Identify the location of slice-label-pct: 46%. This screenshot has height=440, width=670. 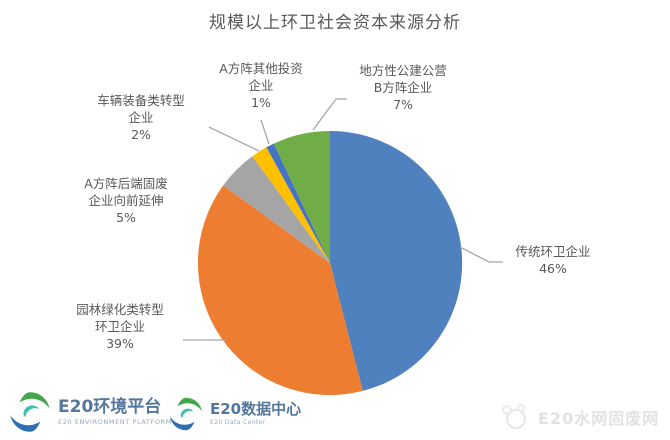
(553, 268).